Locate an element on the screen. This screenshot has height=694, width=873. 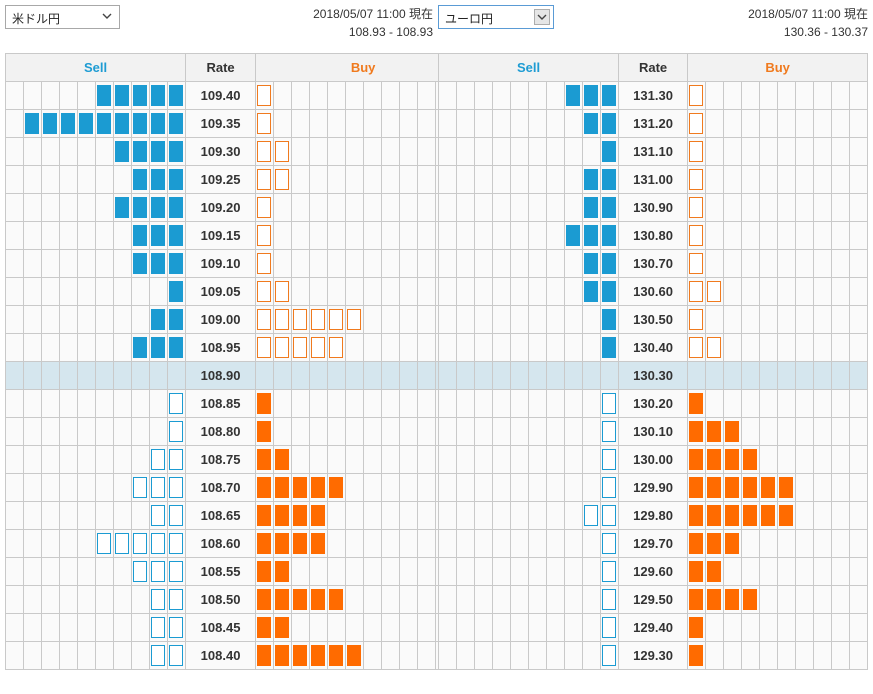
currency-select-eurjpy: ユーロ円 is located at coordinates (496, 17).